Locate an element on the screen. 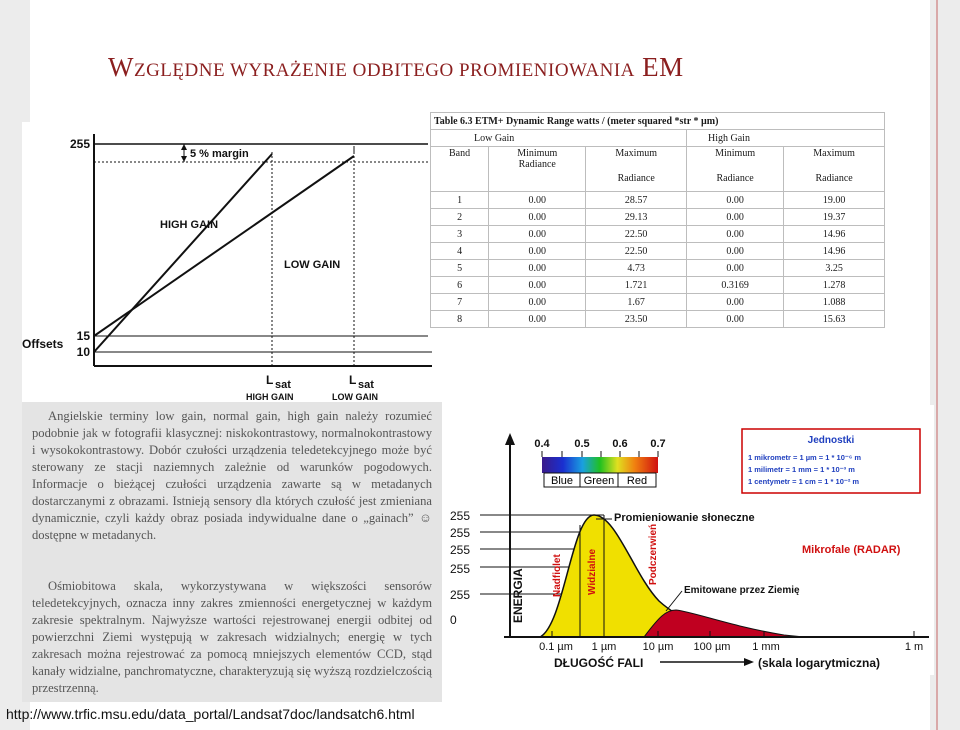 This screenshot has height=730, width=960. radiance-cell: 1.721 is located at coordinates (636, 285).